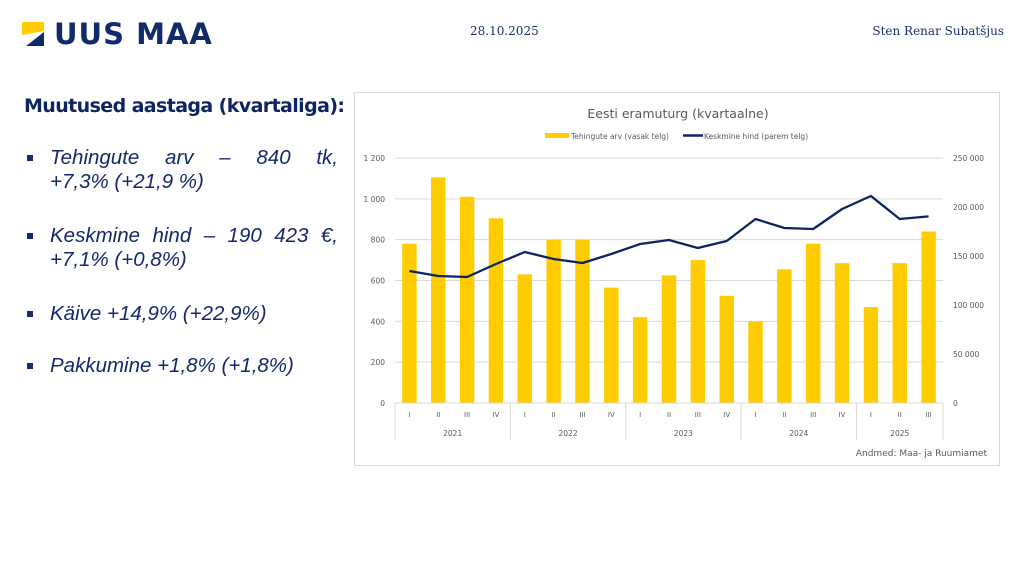 This screenshot has height=576, width=1024. I want to click on header-date: 28.10.2025, so click(504, 31).